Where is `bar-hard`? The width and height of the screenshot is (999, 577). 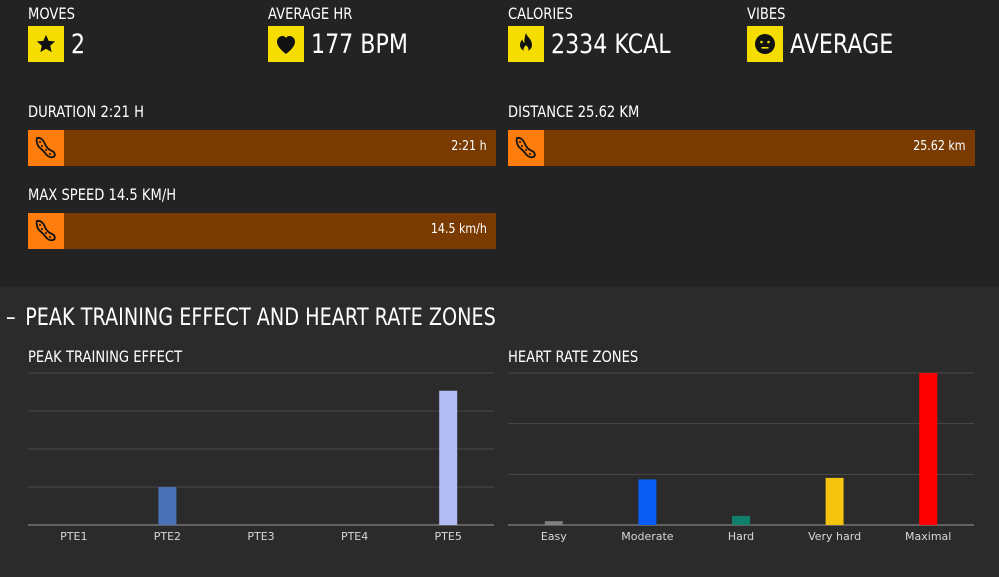 bar-hard is located at coordinates (741, 520).